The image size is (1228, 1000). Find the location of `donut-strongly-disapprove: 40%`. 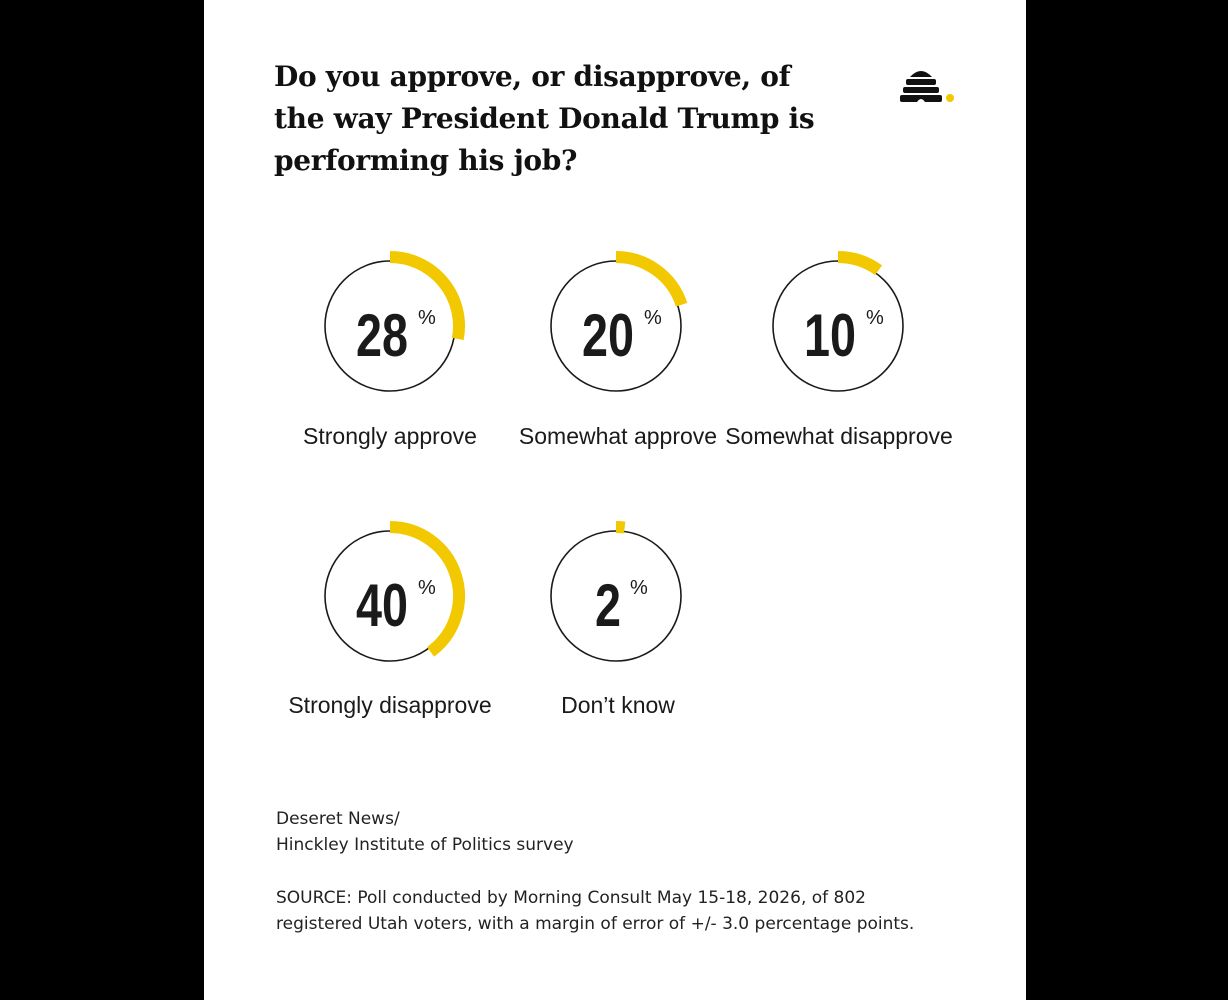

donut-strongly-disapprove: 40% is located at coordinates (394, 591).